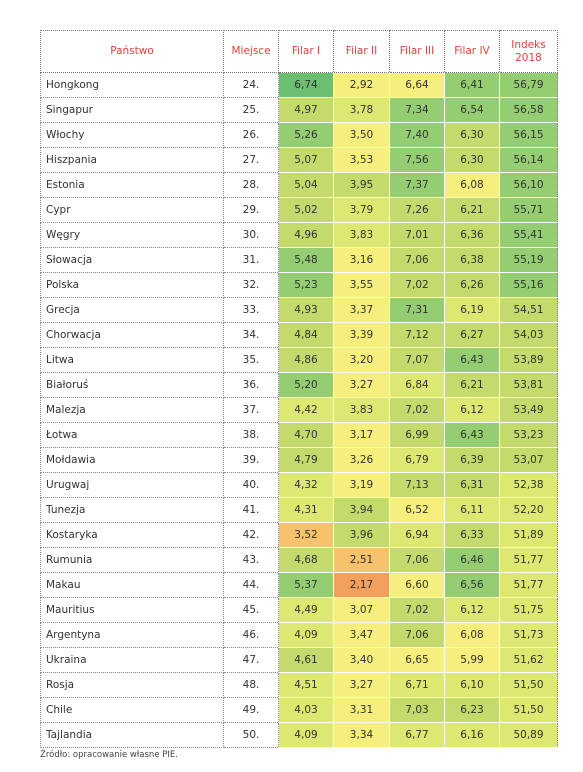  What do you see at coordinates (472, 235) in the screenshot?
I see `filar-4-cell: 6,36` at bounding box center [472, 235].